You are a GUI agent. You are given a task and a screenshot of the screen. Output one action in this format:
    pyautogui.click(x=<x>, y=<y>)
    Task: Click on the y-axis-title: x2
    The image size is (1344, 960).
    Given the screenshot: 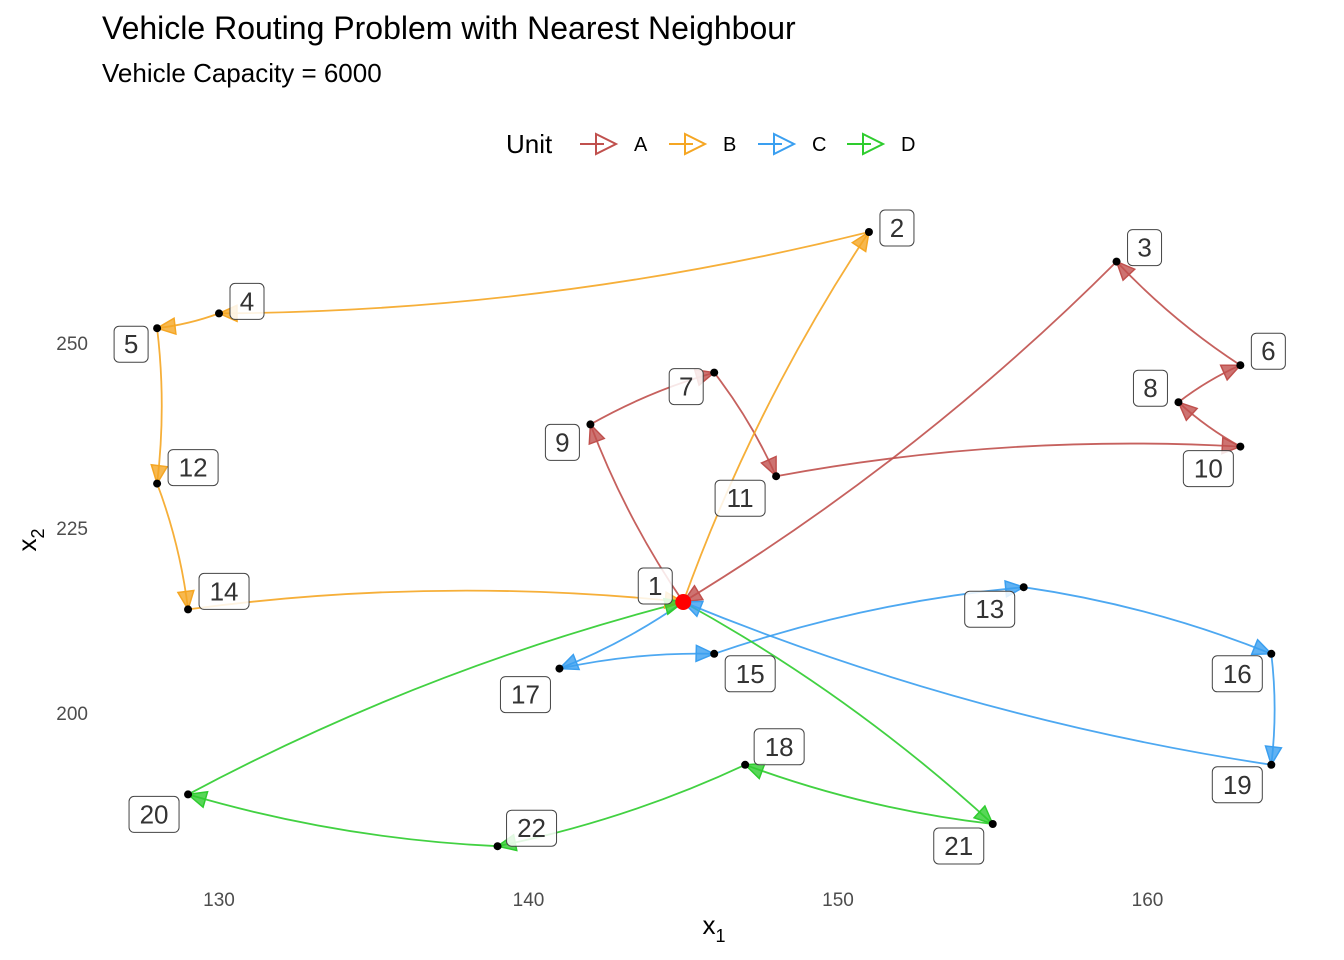 What is the action you would take?
    pyautogui.click(x=30, y=539)
    